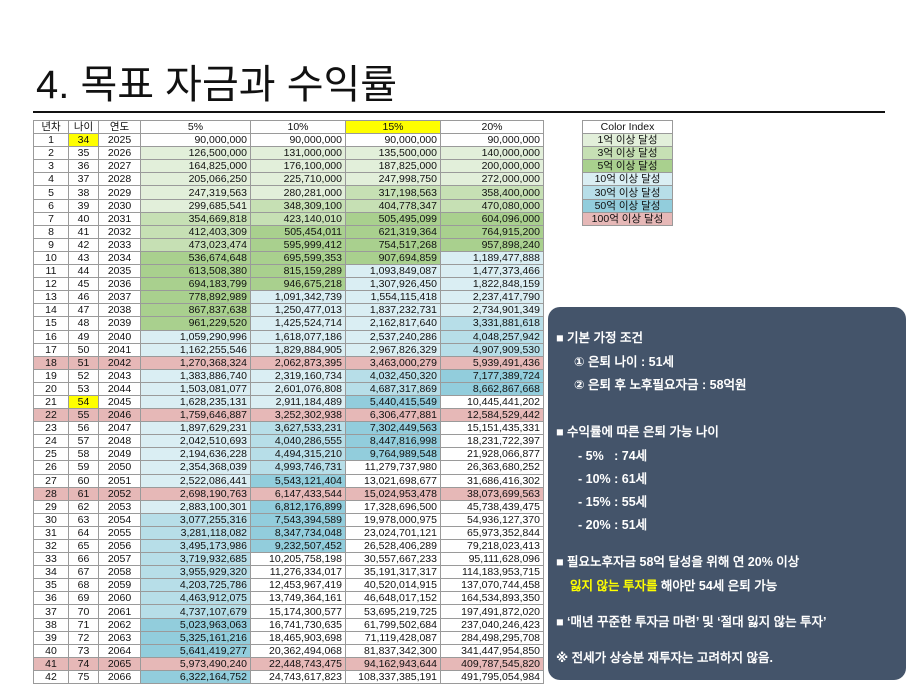 The width and height of the screenshot is (912, 684). What do you see at coordinates (195, 310) in the screenshot?
I see `cell: 867,837,638` at bounding box center [195, 310].